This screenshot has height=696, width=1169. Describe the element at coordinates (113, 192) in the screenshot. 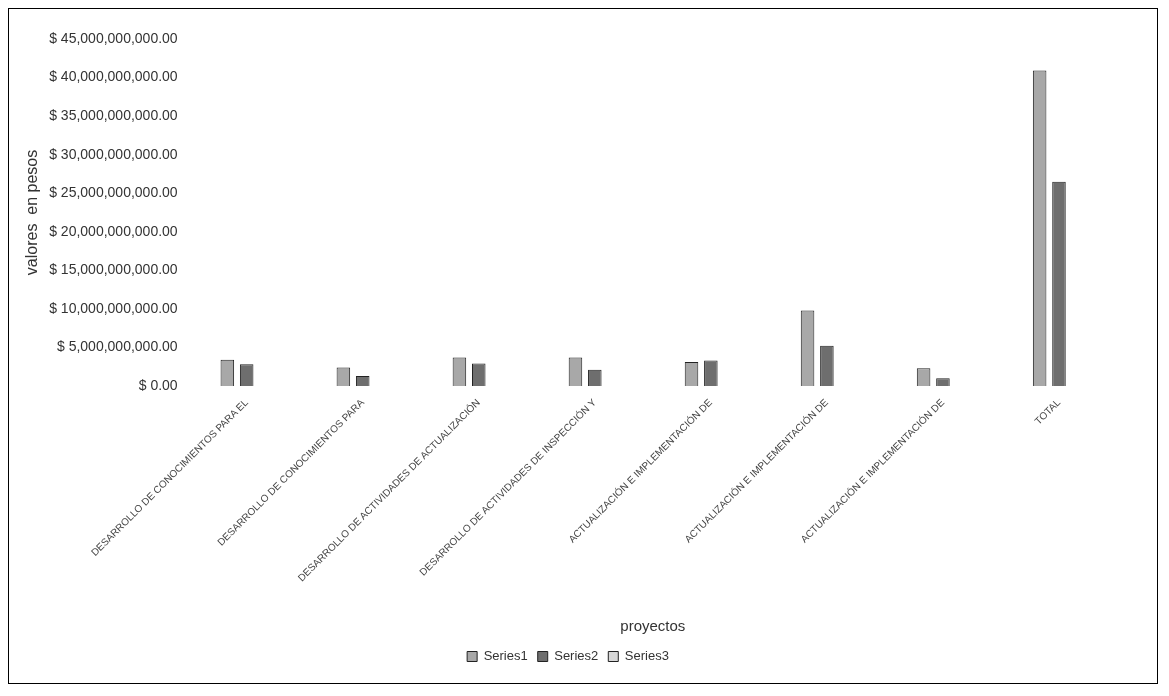

I see `y-tick-label: $ 25,000,000,000.00` at that location.